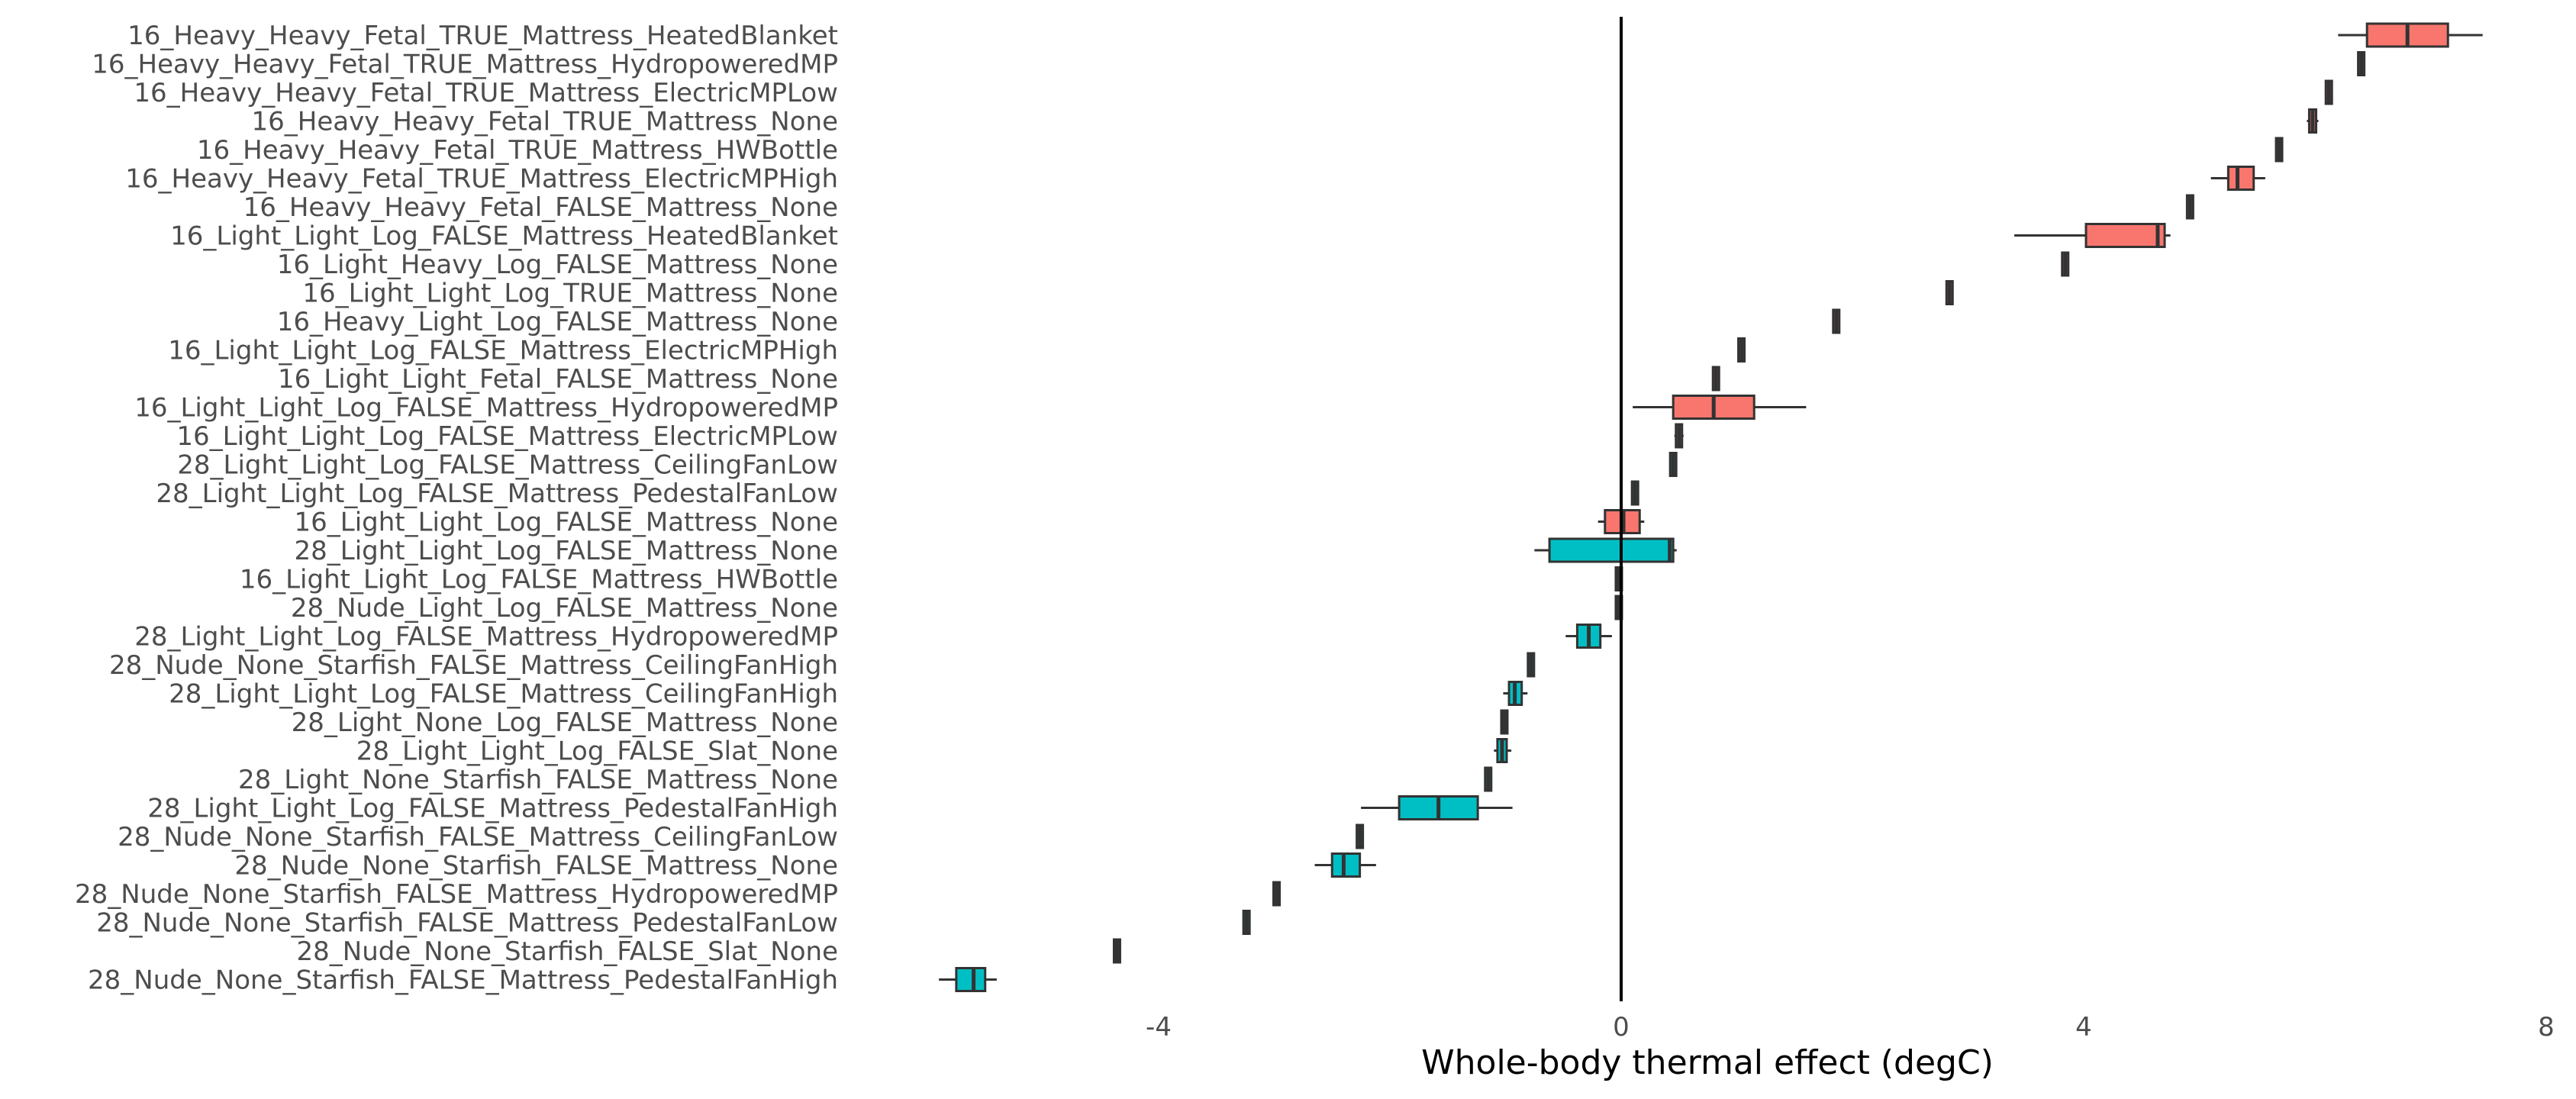 Image resolution: width=2576 pixels, height=1099 pixels. What do you see at coordinates (557, 265) in the screenshot?
I see `category-label: 16_Light_Heavy_Log_FALSE_Mattress_None` at bounding box center [557, 265].